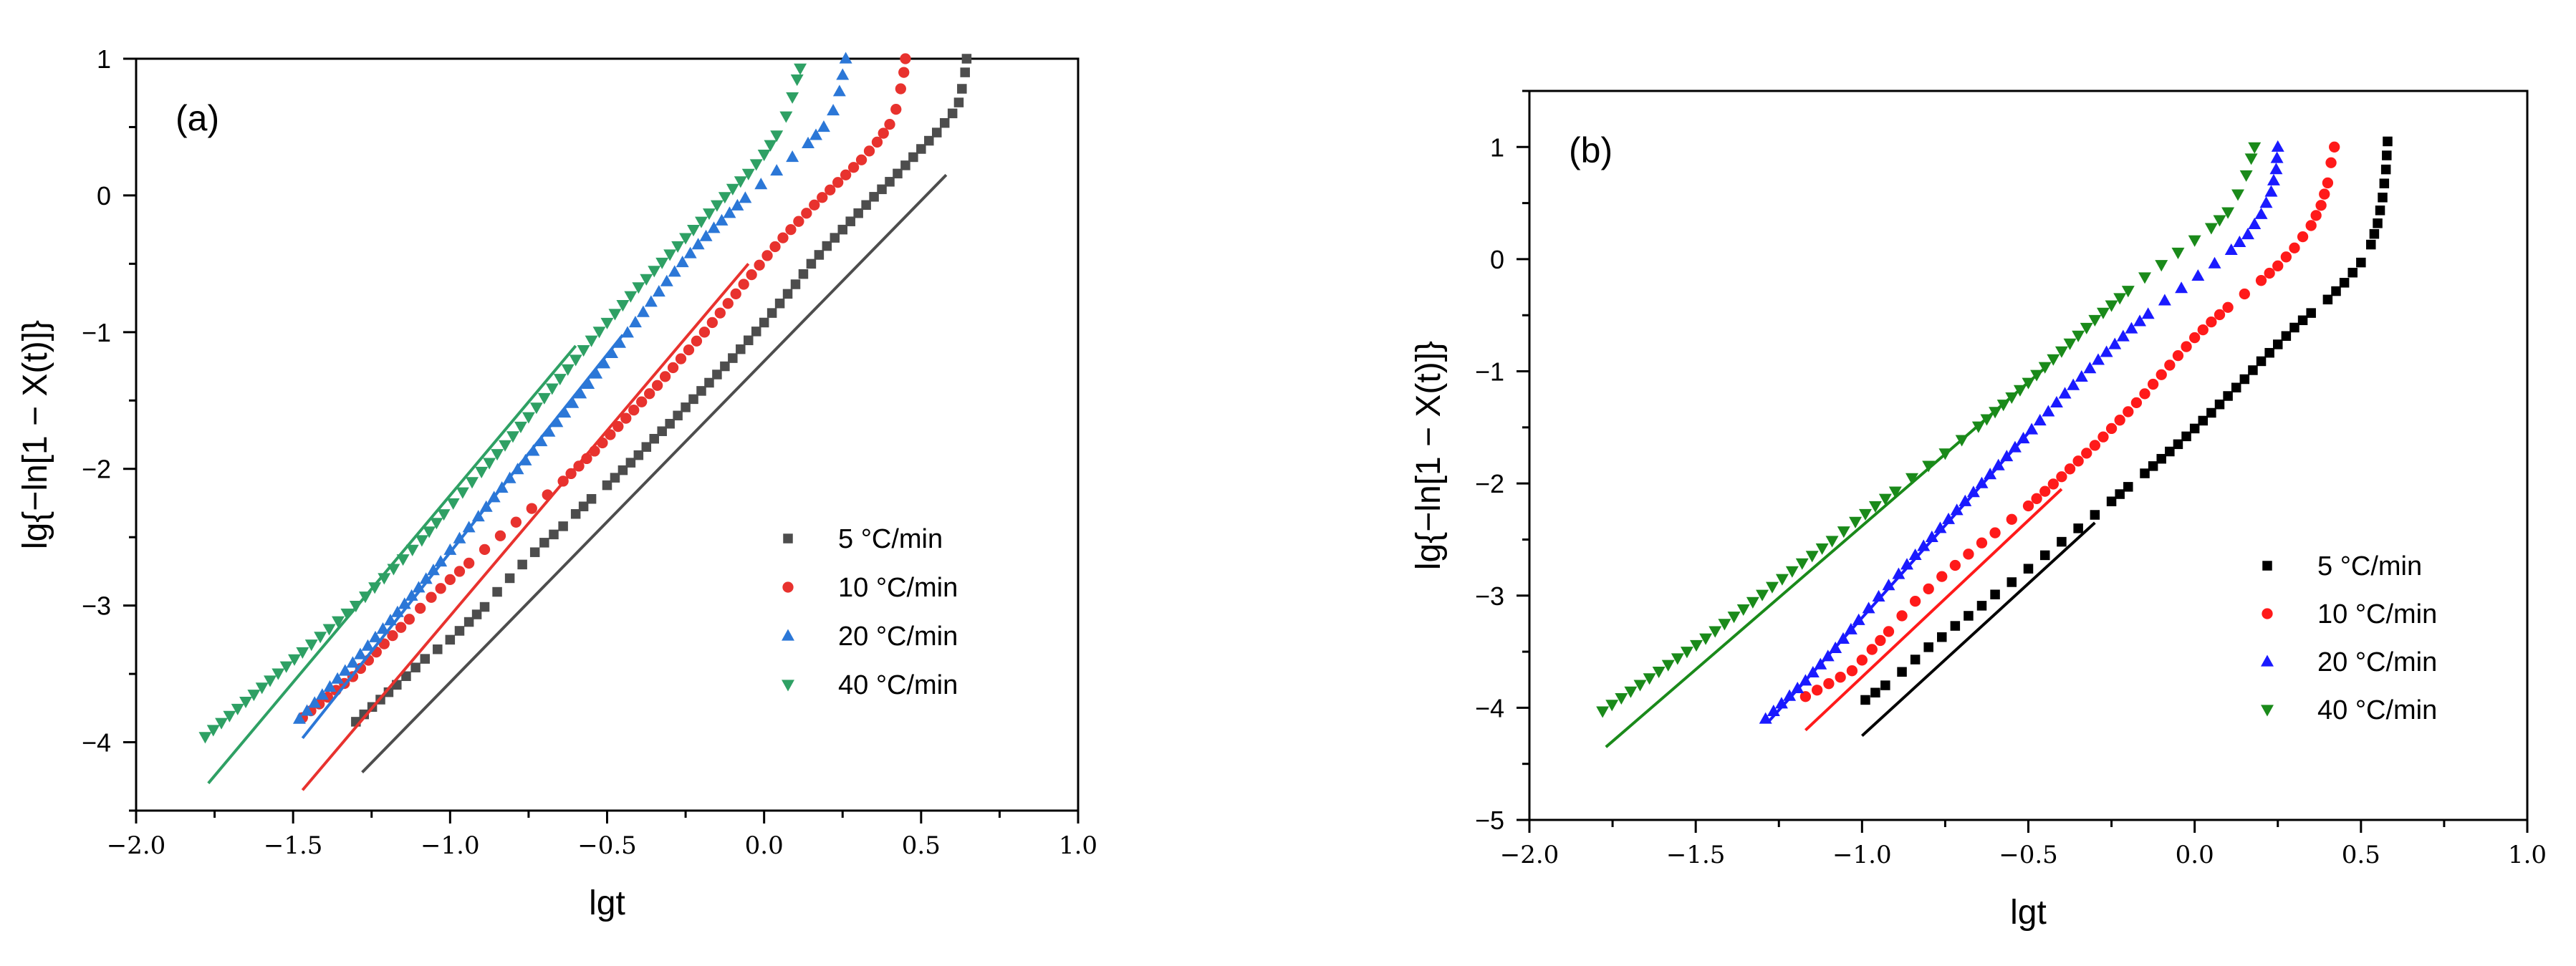  What do you see at coordinates (96, 606) in the screenshot?
I see `y-tick-label: −3` at bounding box center [96, 606].